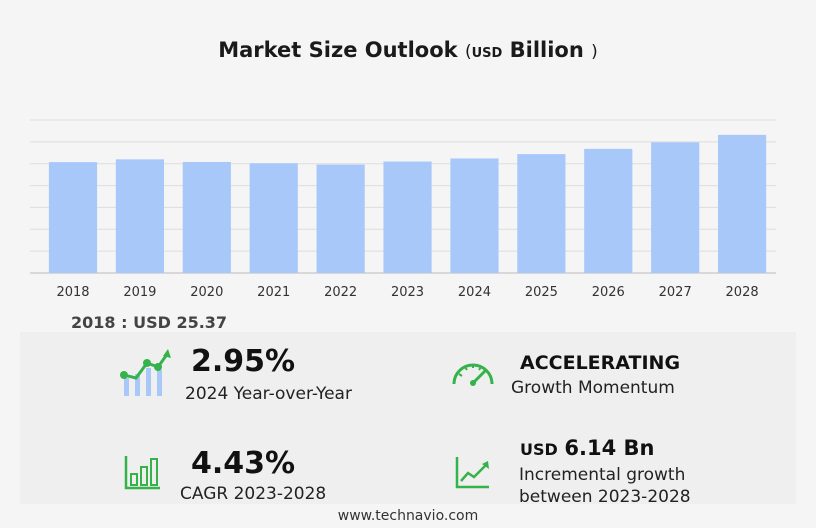  I want to click on x-tick-label: 2023, so click(407, 292).